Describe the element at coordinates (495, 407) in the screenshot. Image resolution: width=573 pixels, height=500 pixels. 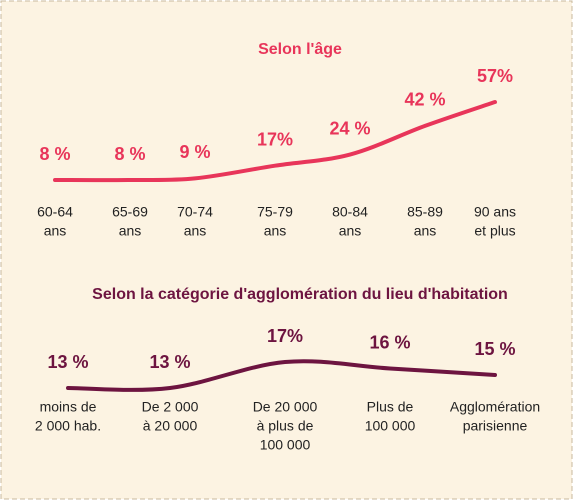
I see `x-tick-label: Agglomération` at that location.